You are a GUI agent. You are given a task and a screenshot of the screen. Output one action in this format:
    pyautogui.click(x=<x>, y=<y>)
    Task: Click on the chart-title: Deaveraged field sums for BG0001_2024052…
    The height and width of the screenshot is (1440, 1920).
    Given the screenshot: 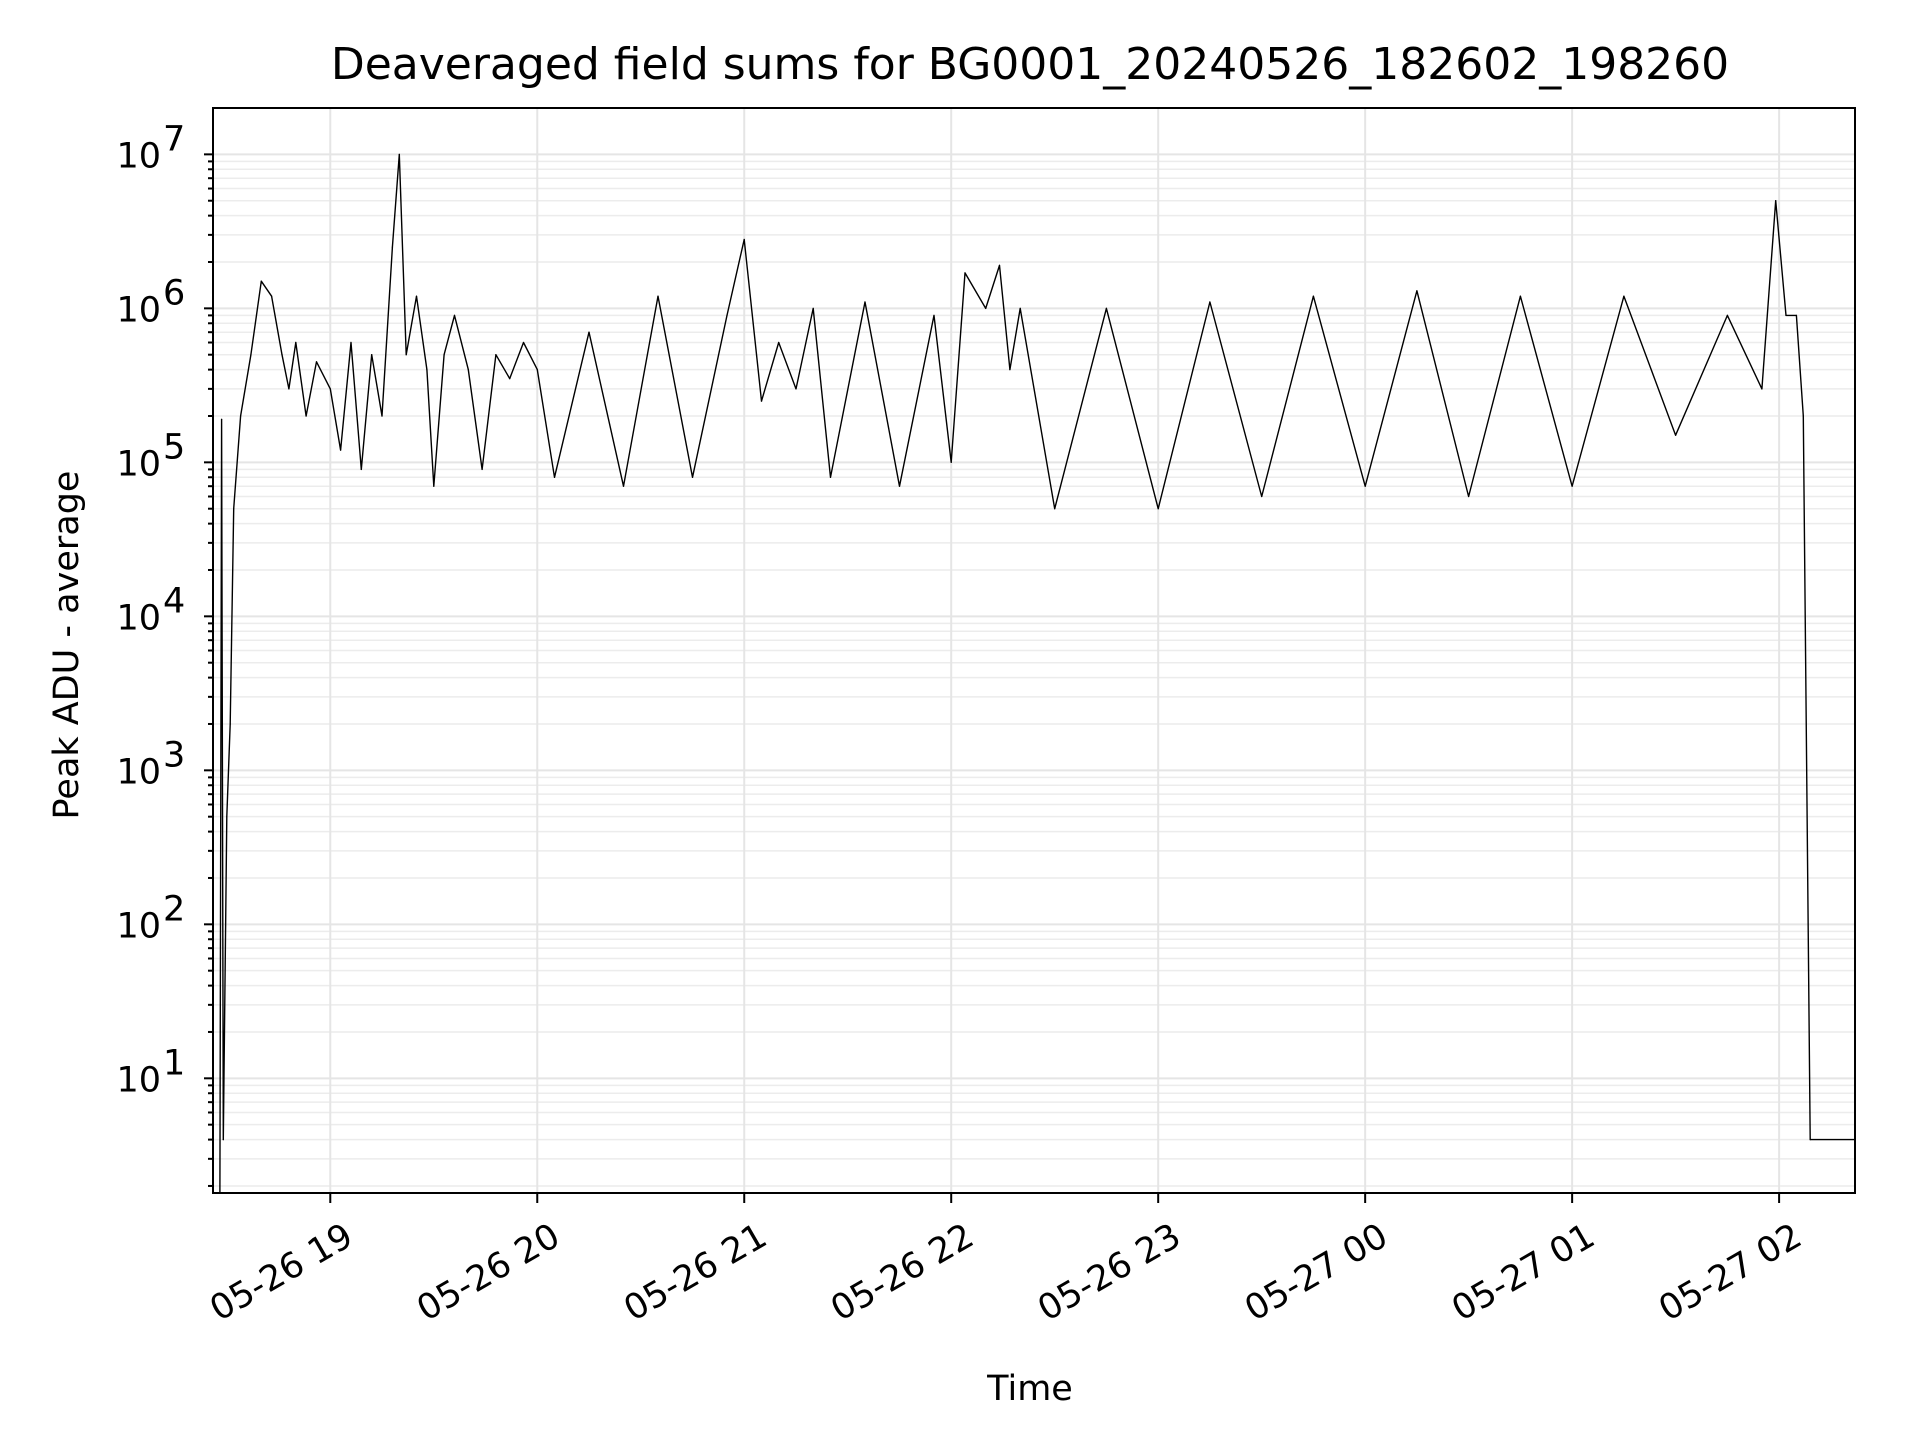 What is the action you would take?
    pyautogui.click(x=1030, y=64)
    